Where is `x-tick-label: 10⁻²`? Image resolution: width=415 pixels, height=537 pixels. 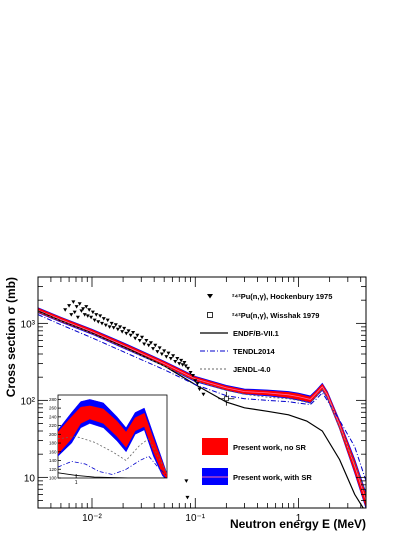
x-tick-label: 10⁻² is located at coordinates (92, 518).